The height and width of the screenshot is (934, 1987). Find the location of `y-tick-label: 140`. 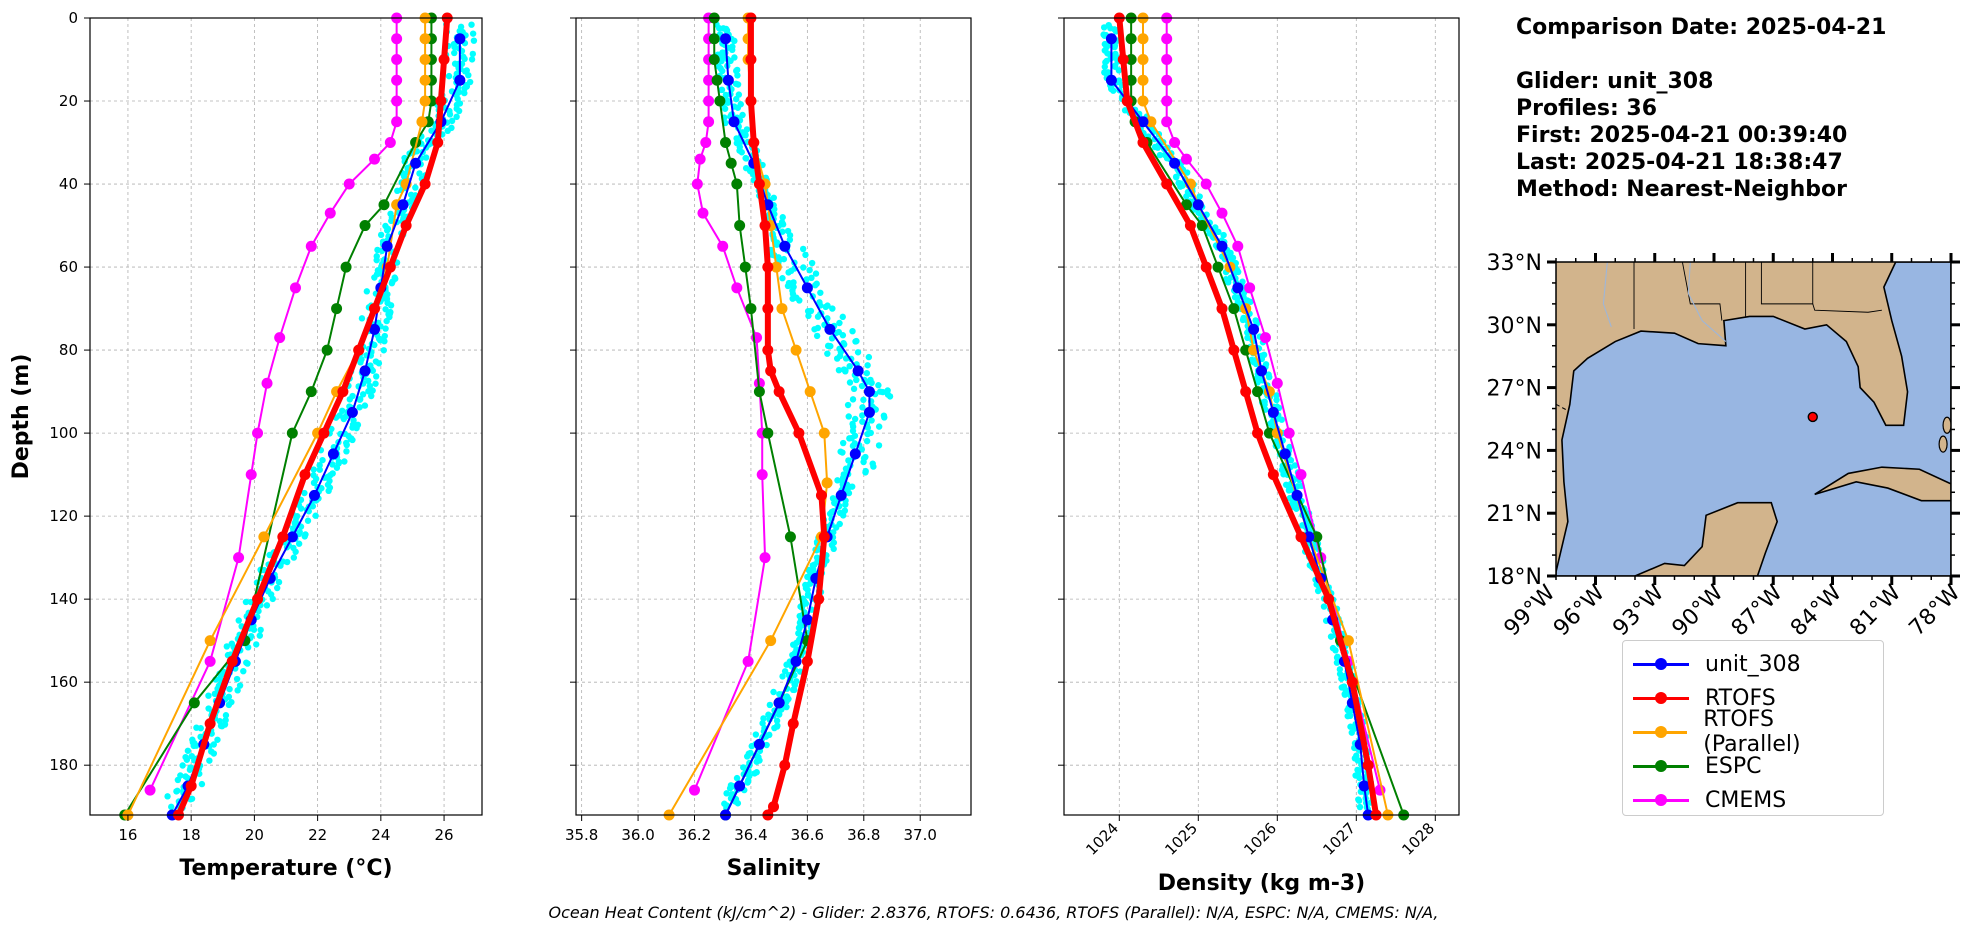

y-tick-label: 140 is located at coordinates (63, 599).